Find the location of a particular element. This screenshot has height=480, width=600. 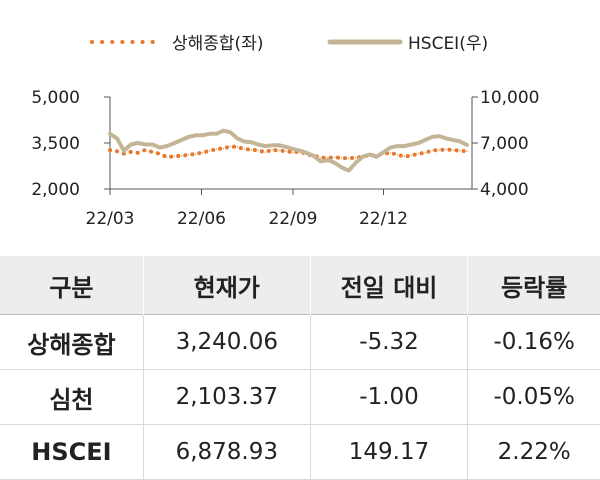

row-name: 상해종합 is located at coordinates (72, 342).